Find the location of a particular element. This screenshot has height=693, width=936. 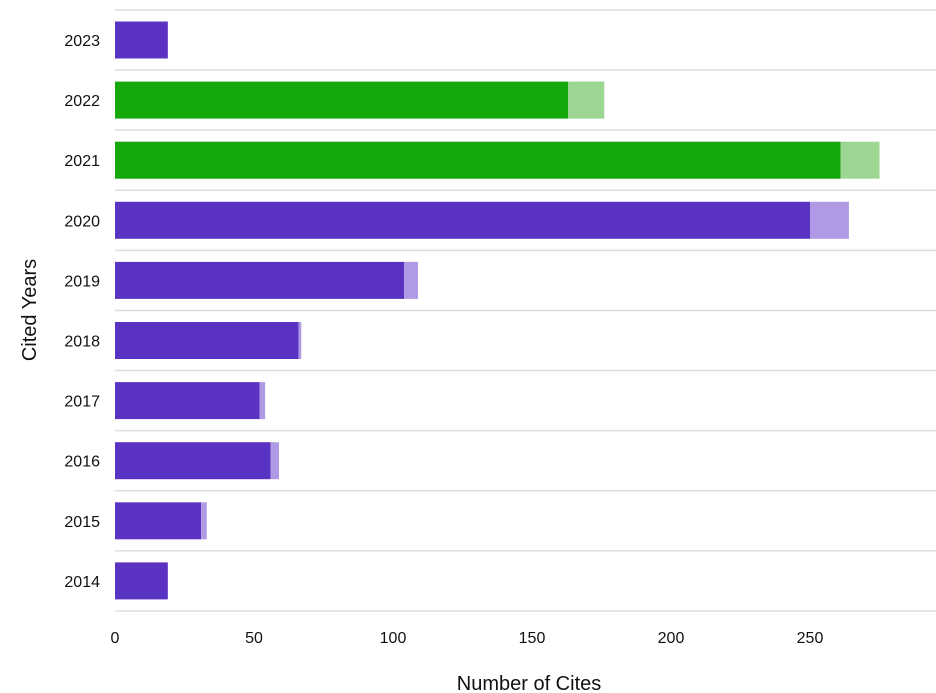

y-tick-label: 2022 is located at coordinates (82, 101).